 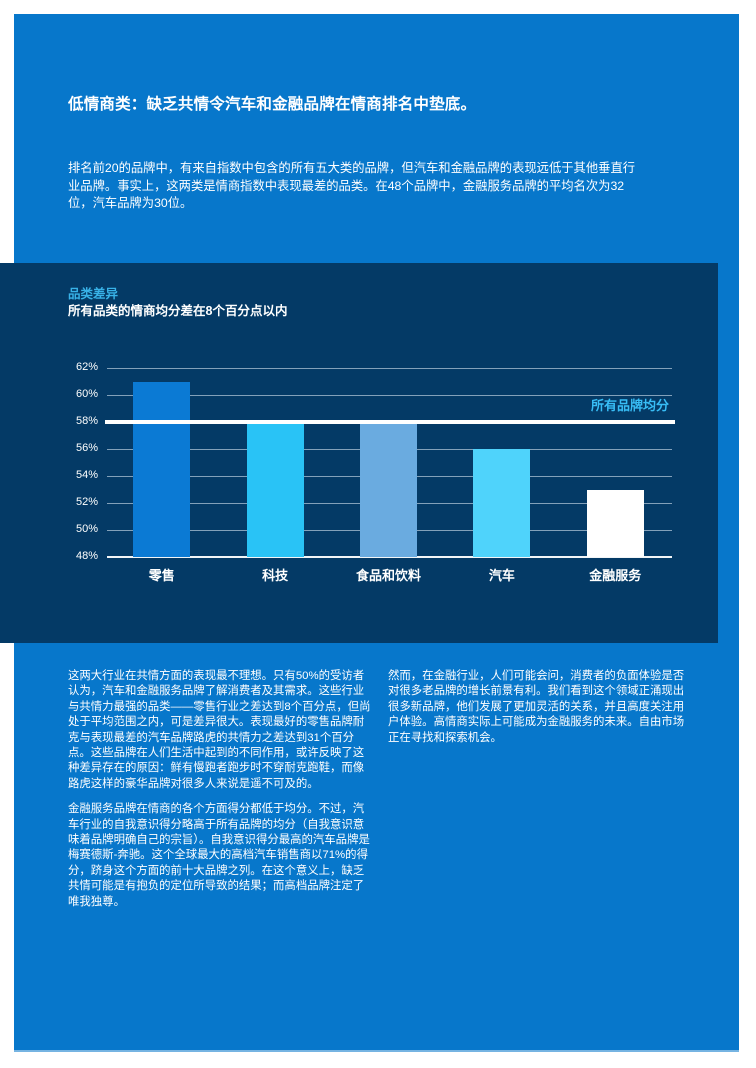 What do you see at coordinates (272, 104) in the screenshot?
I see `page-title: 低情商类：缺乏共情令汽车和金融品牌在情商排名中垫底。` at bounding box center [272, 104].